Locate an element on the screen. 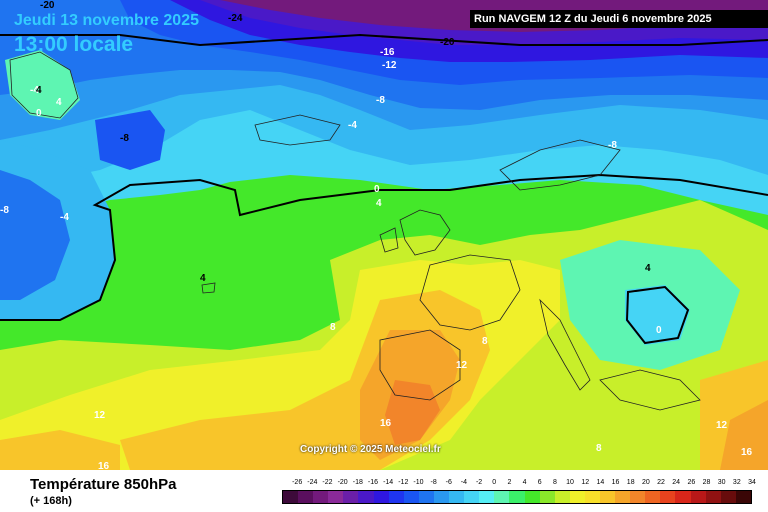 Image resolution: width=768 pixels, height=512 pixels. scale-value: -18 is located at coordinates (357, 482).